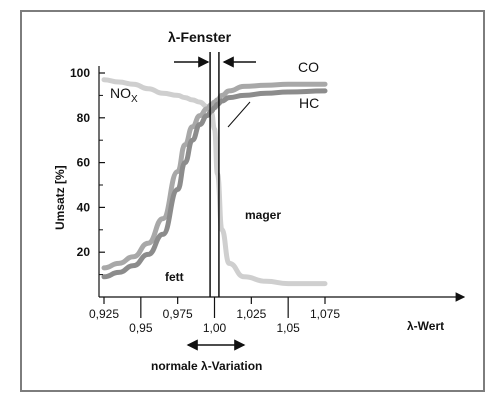 The height and width of the screenshot is (402, 500). Describe the element at coordinates (84, 207) in the screenshot. I see `y-tick-label: 40` at that location.